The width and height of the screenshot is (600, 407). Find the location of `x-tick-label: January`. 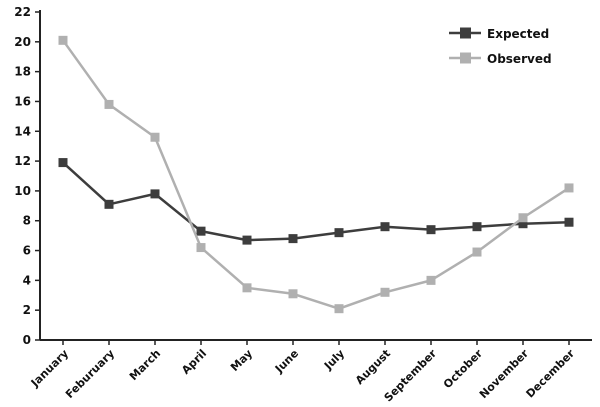

x-tick-label: January is located at coordinates (49, 368).